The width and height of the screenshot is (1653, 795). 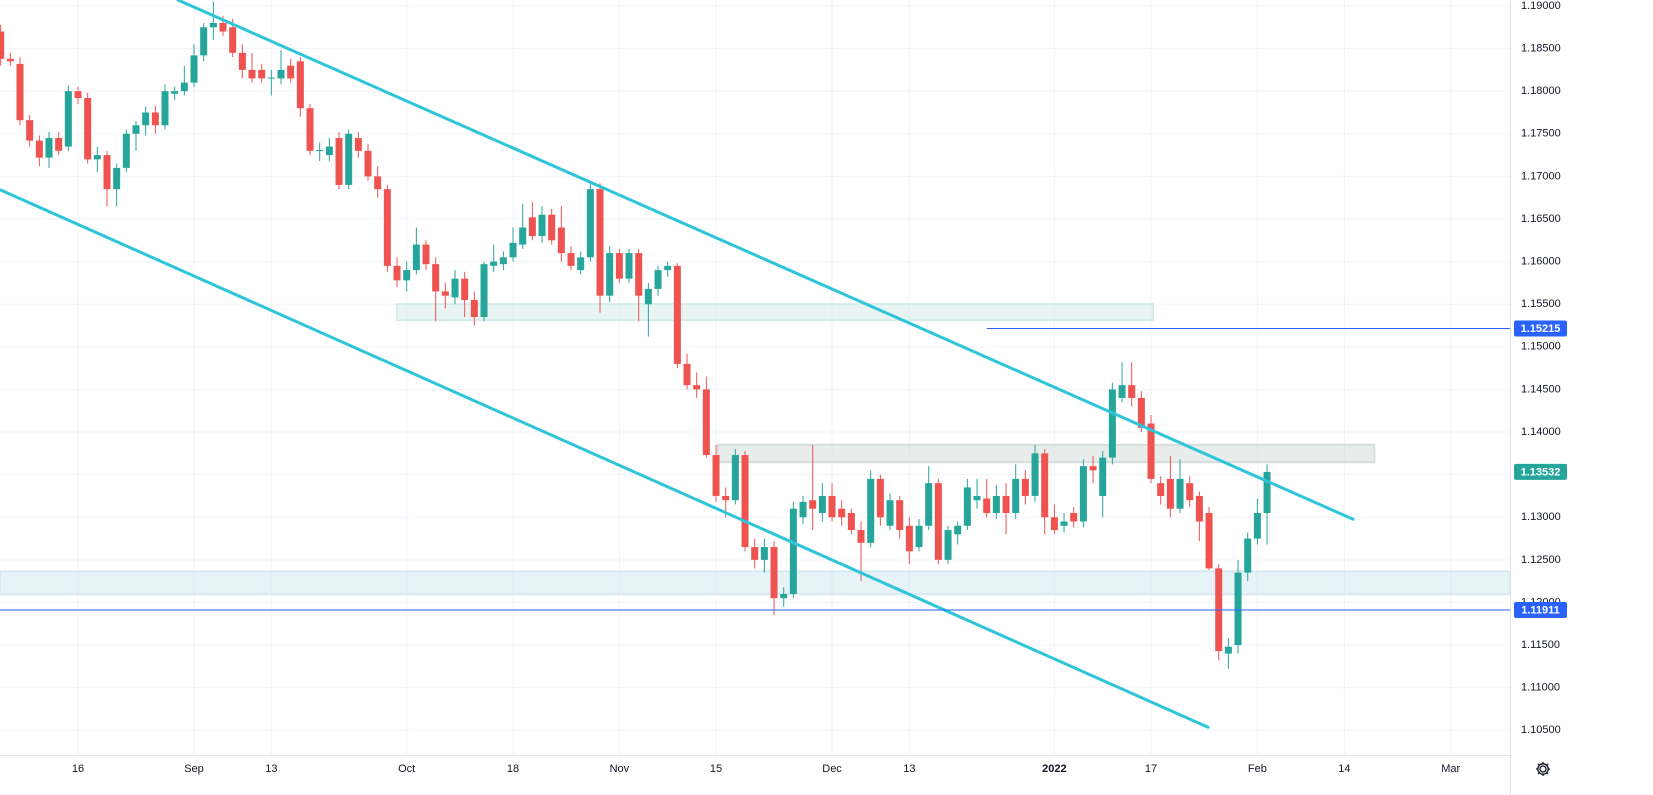 I want to click on x-tick-label: 18, so click(x=513, y=769).